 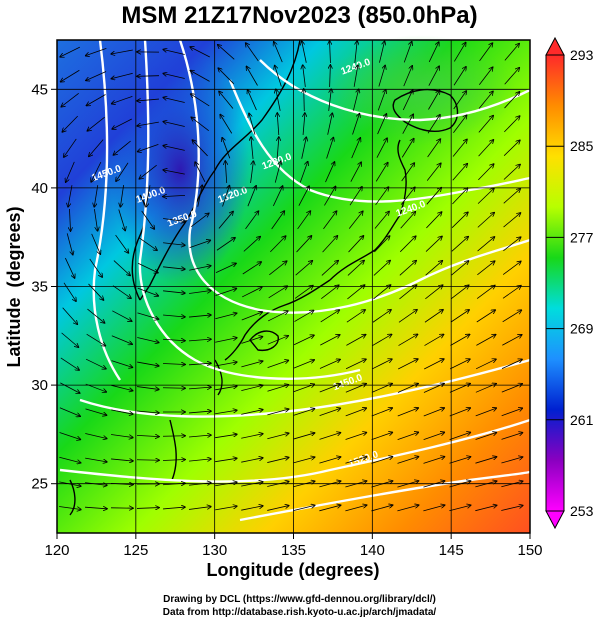 What do you see at coordinates (582, 146) in the screenshot?
I see `colorbar-tick-label: 285` at bounding box center [582, 146].